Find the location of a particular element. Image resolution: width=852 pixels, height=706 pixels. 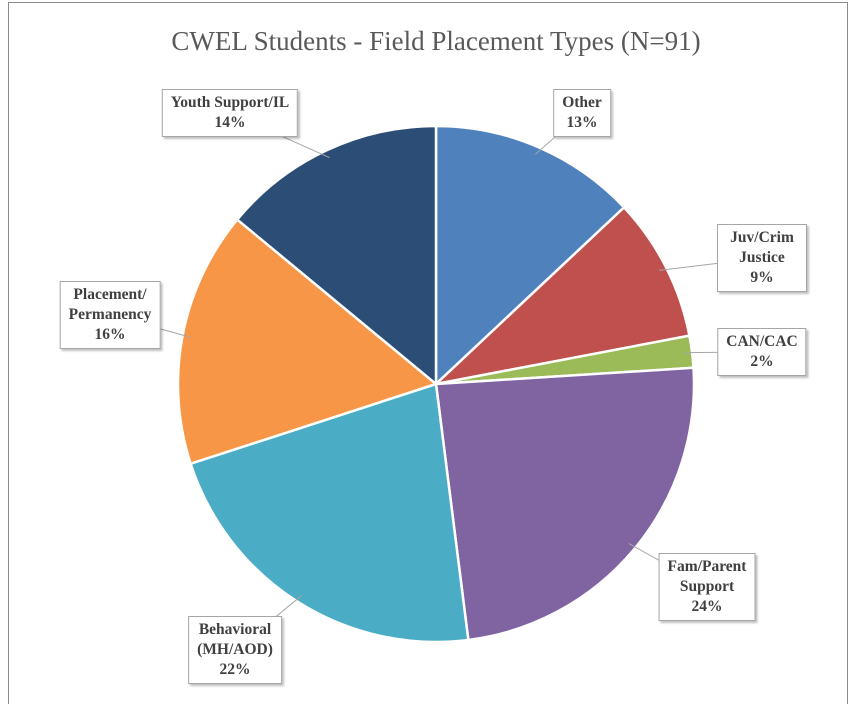

category-label: Fam/Parent Support is located at coordinates (707, 576).